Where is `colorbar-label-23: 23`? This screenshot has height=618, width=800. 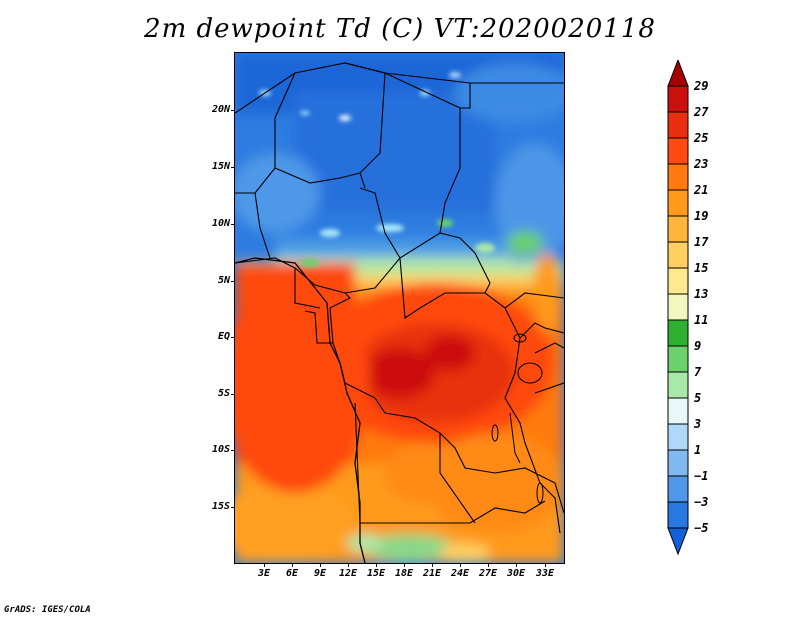 colorbar-label-23: 23 is located at coordinates (701, 164).